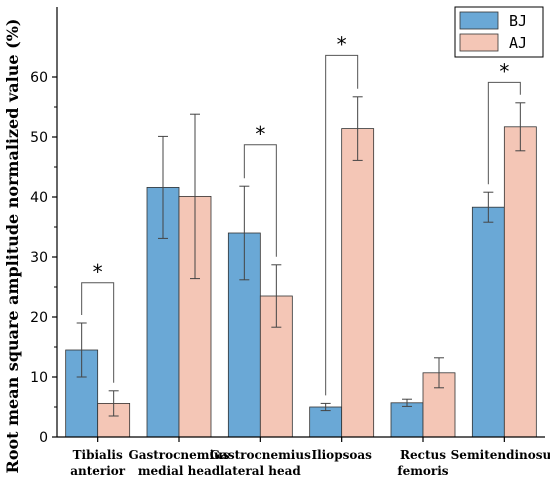 The width and height of the screenshot is (550, 484). I want to click on significance-bracket-3: *, so click(504, 122).